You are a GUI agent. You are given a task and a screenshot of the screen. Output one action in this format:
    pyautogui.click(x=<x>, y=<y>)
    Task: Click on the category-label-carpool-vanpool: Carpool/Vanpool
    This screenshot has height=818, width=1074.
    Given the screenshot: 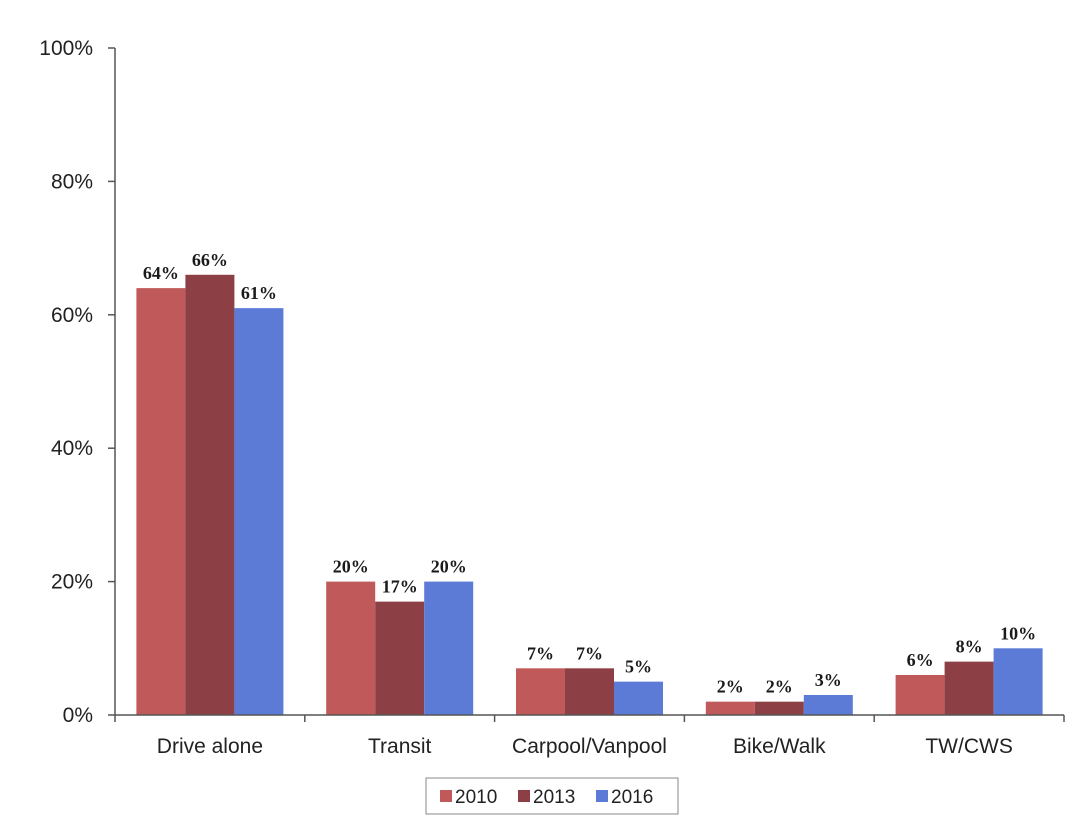 What is the action you would take?
    pyautogui.click(x=589, y=746)
    